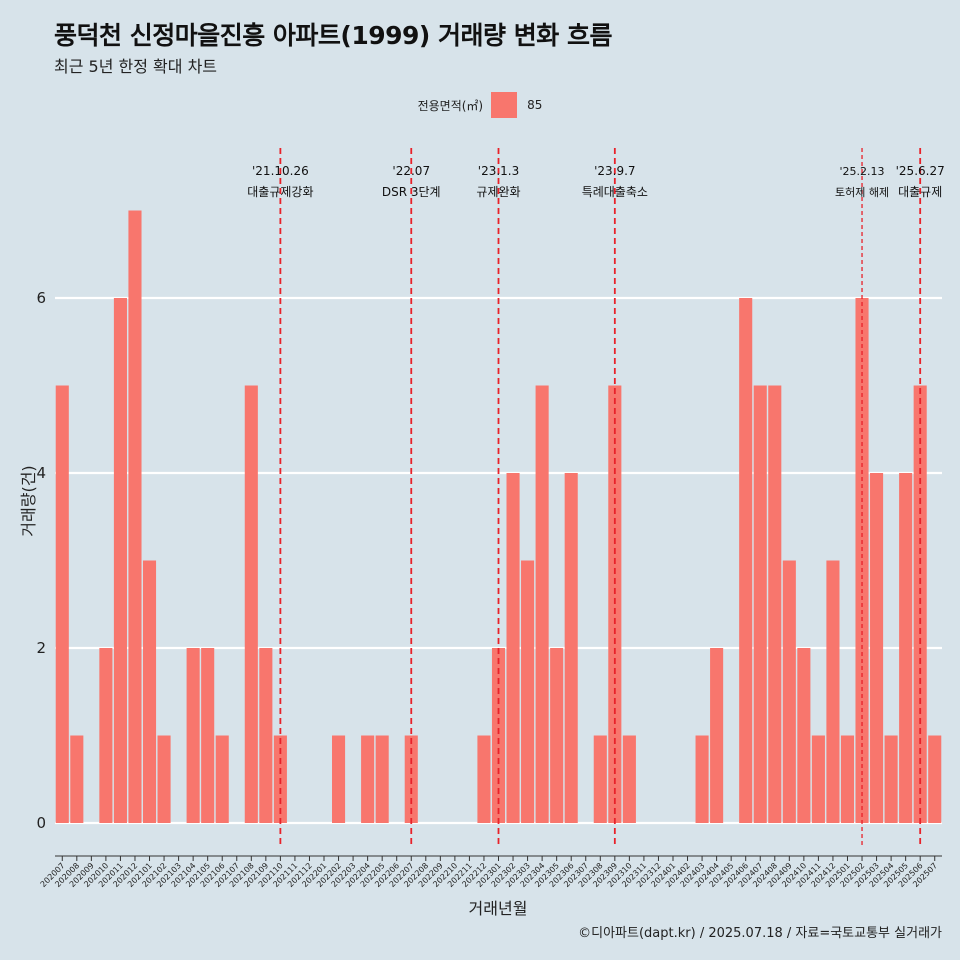 The width and height of the screenshot is (960, 960). Describe the element at coordinates (411, 171) in the screenshot. I see `event-date: '22.07` at that location.